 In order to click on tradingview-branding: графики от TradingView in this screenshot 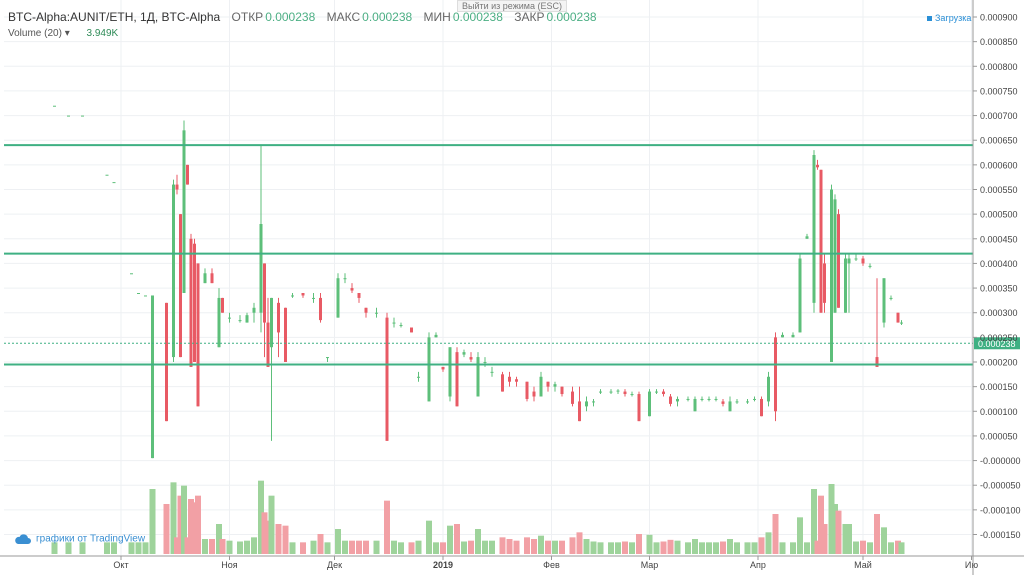, I will do `click(79, 539)`.